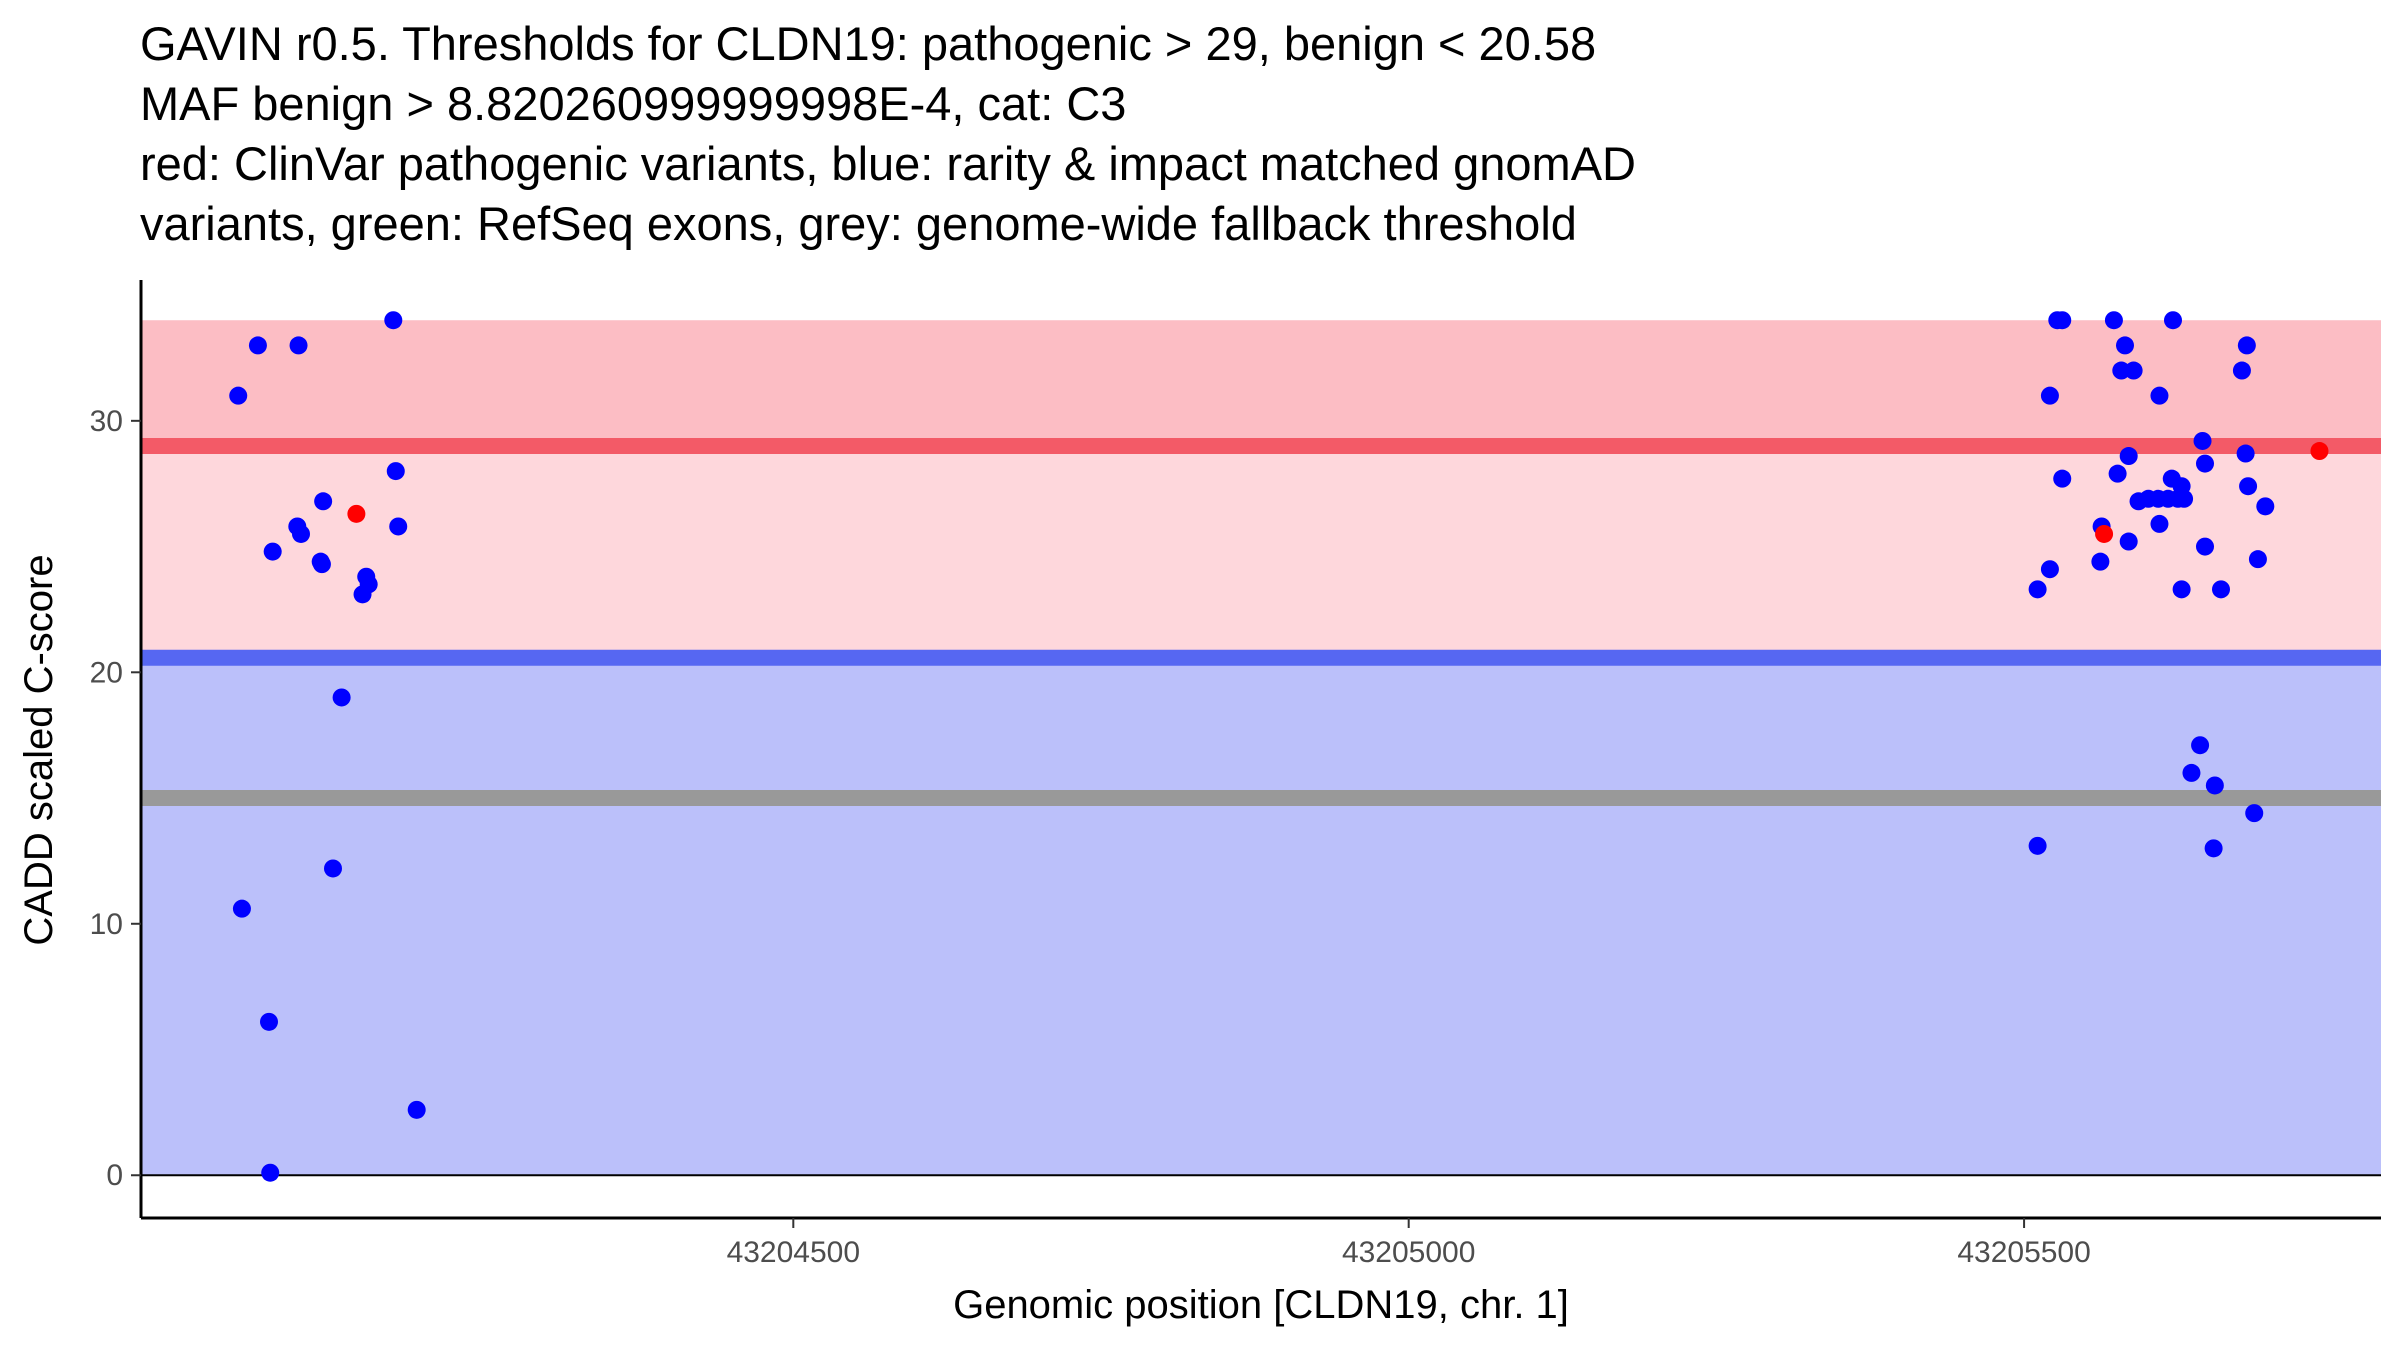  What do you see at coordinates (106, 672) in the screenshot?
I see `y-tick-label: 20` at bounding box center [106, 672].